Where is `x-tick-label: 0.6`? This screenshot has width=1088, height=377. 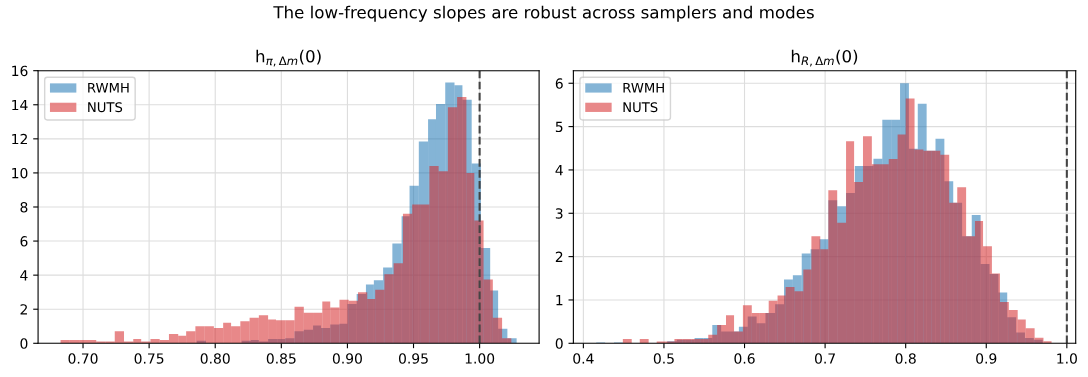
x-tick-label: 0.6 is located at coordinates (744, 358).